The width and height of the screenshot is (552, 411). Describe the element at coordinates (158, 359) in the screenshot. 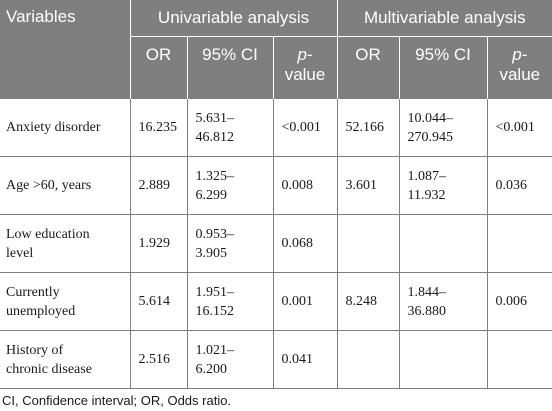

I see `univariable-or-cell: 2.516` at that location.